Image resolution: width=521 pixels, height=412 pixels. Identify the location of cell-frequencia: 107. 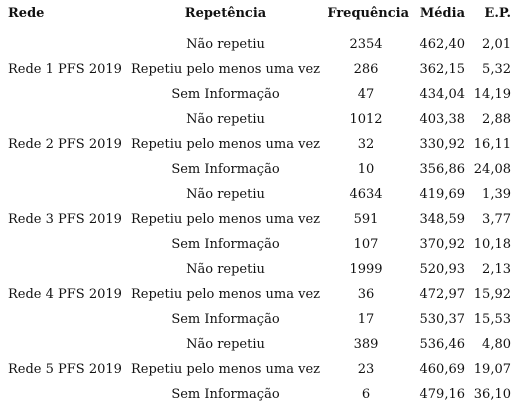
(366, 244).